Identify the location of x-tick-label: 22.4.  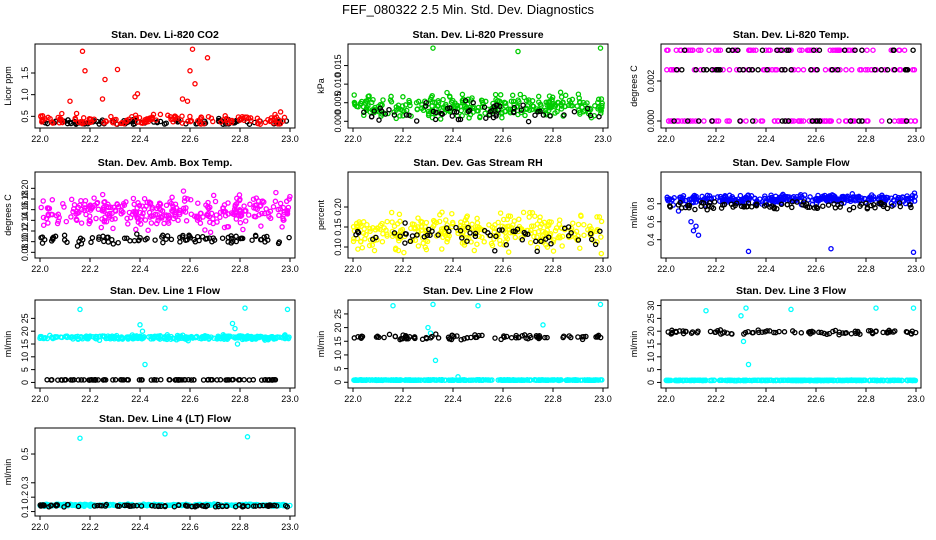
(453, 139).